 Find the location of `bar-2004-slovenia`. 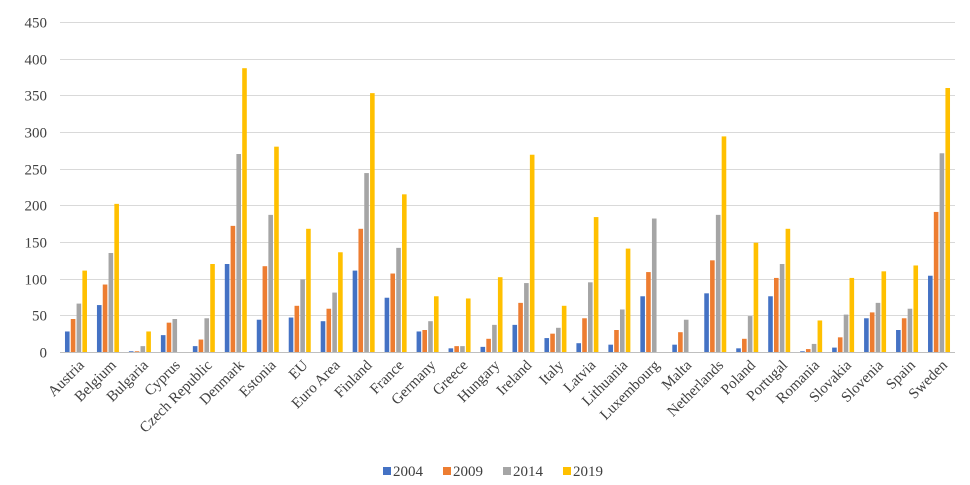

bar-2004-slovenia is located at coordinates (866, 335).